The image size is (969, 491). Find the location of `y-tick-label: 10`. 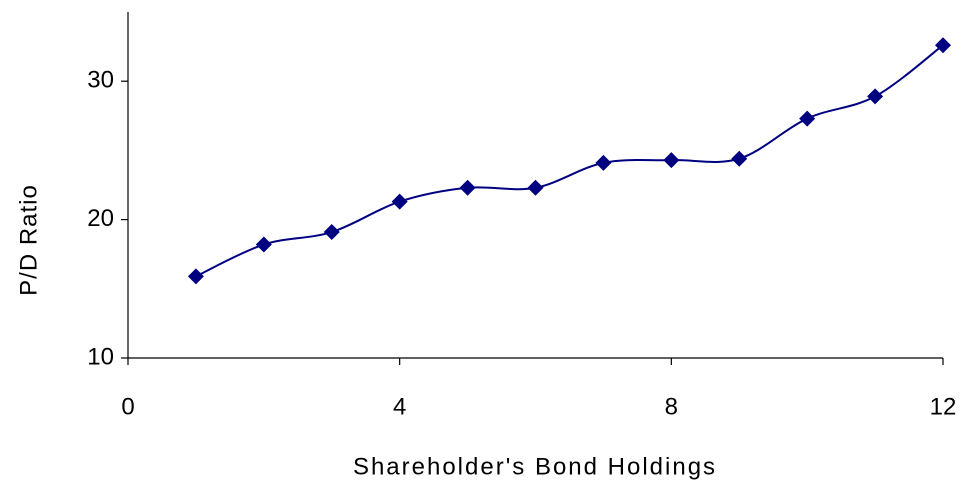

y-tick-label: 10 is located at coordinates (100, 356).